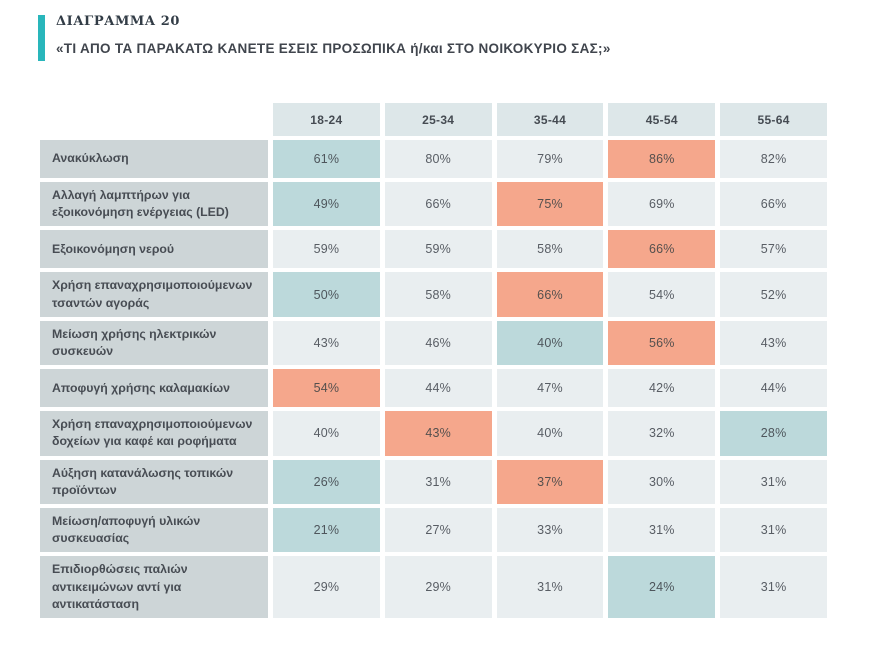 This screenshot has height=647, width=880. Describe the element at coordinates (154, 530) in the screenshot. I see `row-label: Μείωση/αποφυγή υλικών συσκευασίας` at that location.